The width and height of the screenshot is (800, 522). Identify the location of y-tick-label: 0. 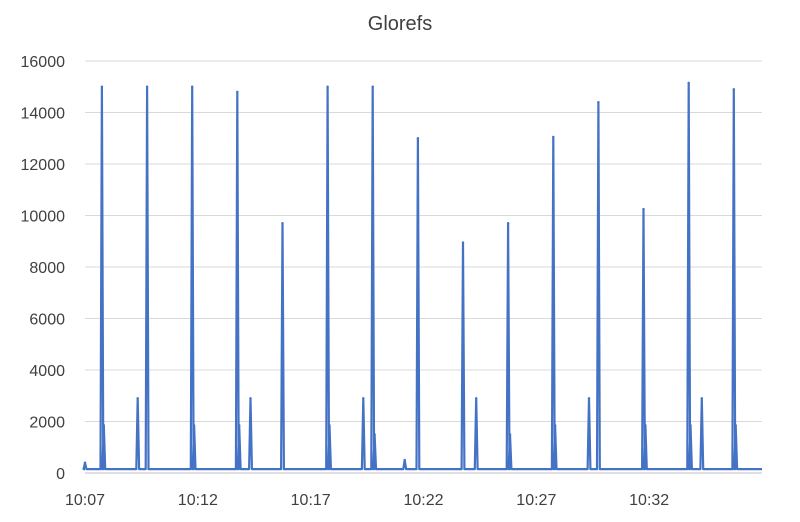
(60, 474).